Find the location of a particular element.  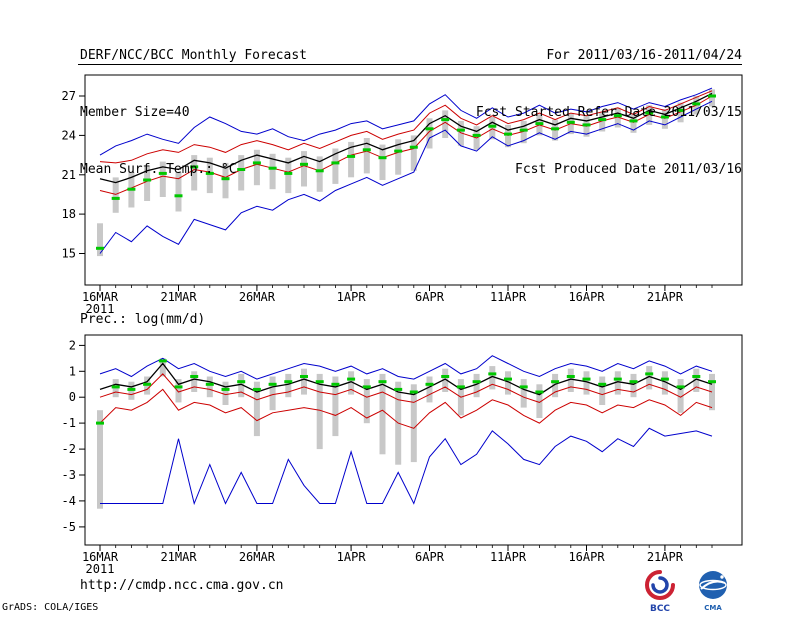

x-tick-label: 6APR is located at coordinates (430, 297).